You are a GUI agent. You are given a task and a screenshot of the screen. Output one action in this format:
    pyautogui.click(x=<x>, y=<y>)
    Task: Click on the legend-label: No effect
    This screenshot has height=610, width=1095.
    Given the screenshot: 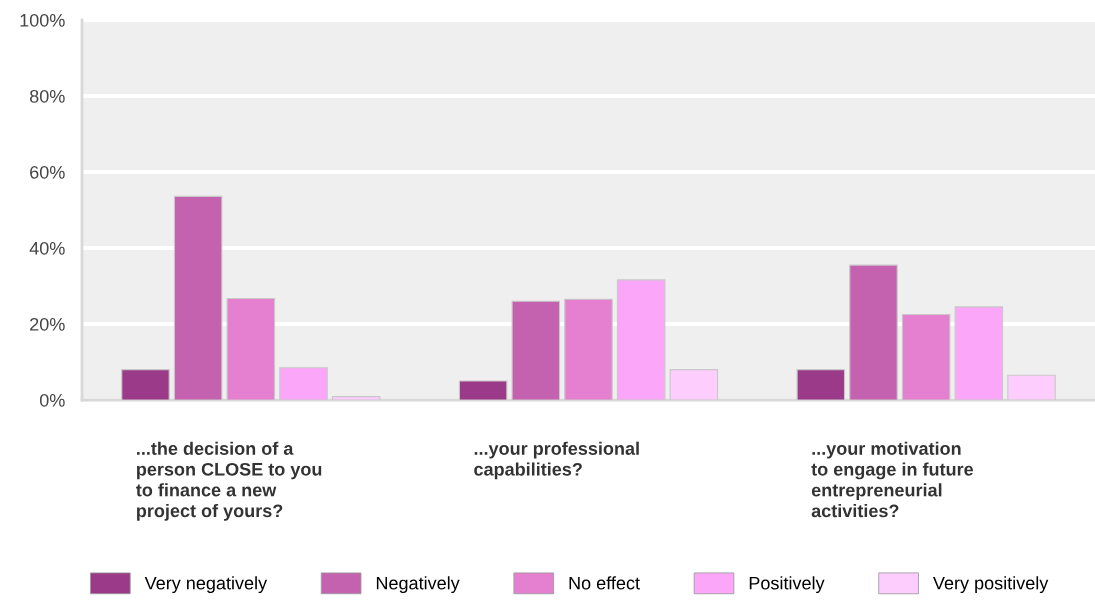 What is the action you would take?
    pyautogui.click(x=604, y=583)
    